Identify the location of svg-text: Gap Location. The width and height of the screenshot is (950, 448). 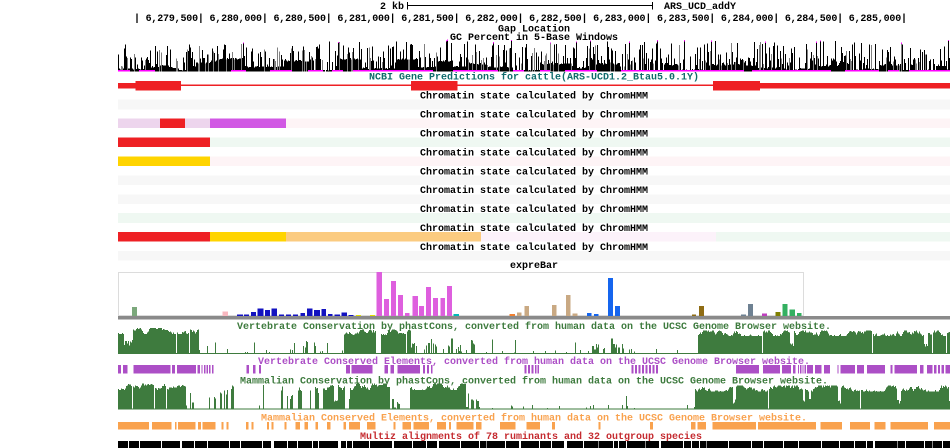
(534, 30).